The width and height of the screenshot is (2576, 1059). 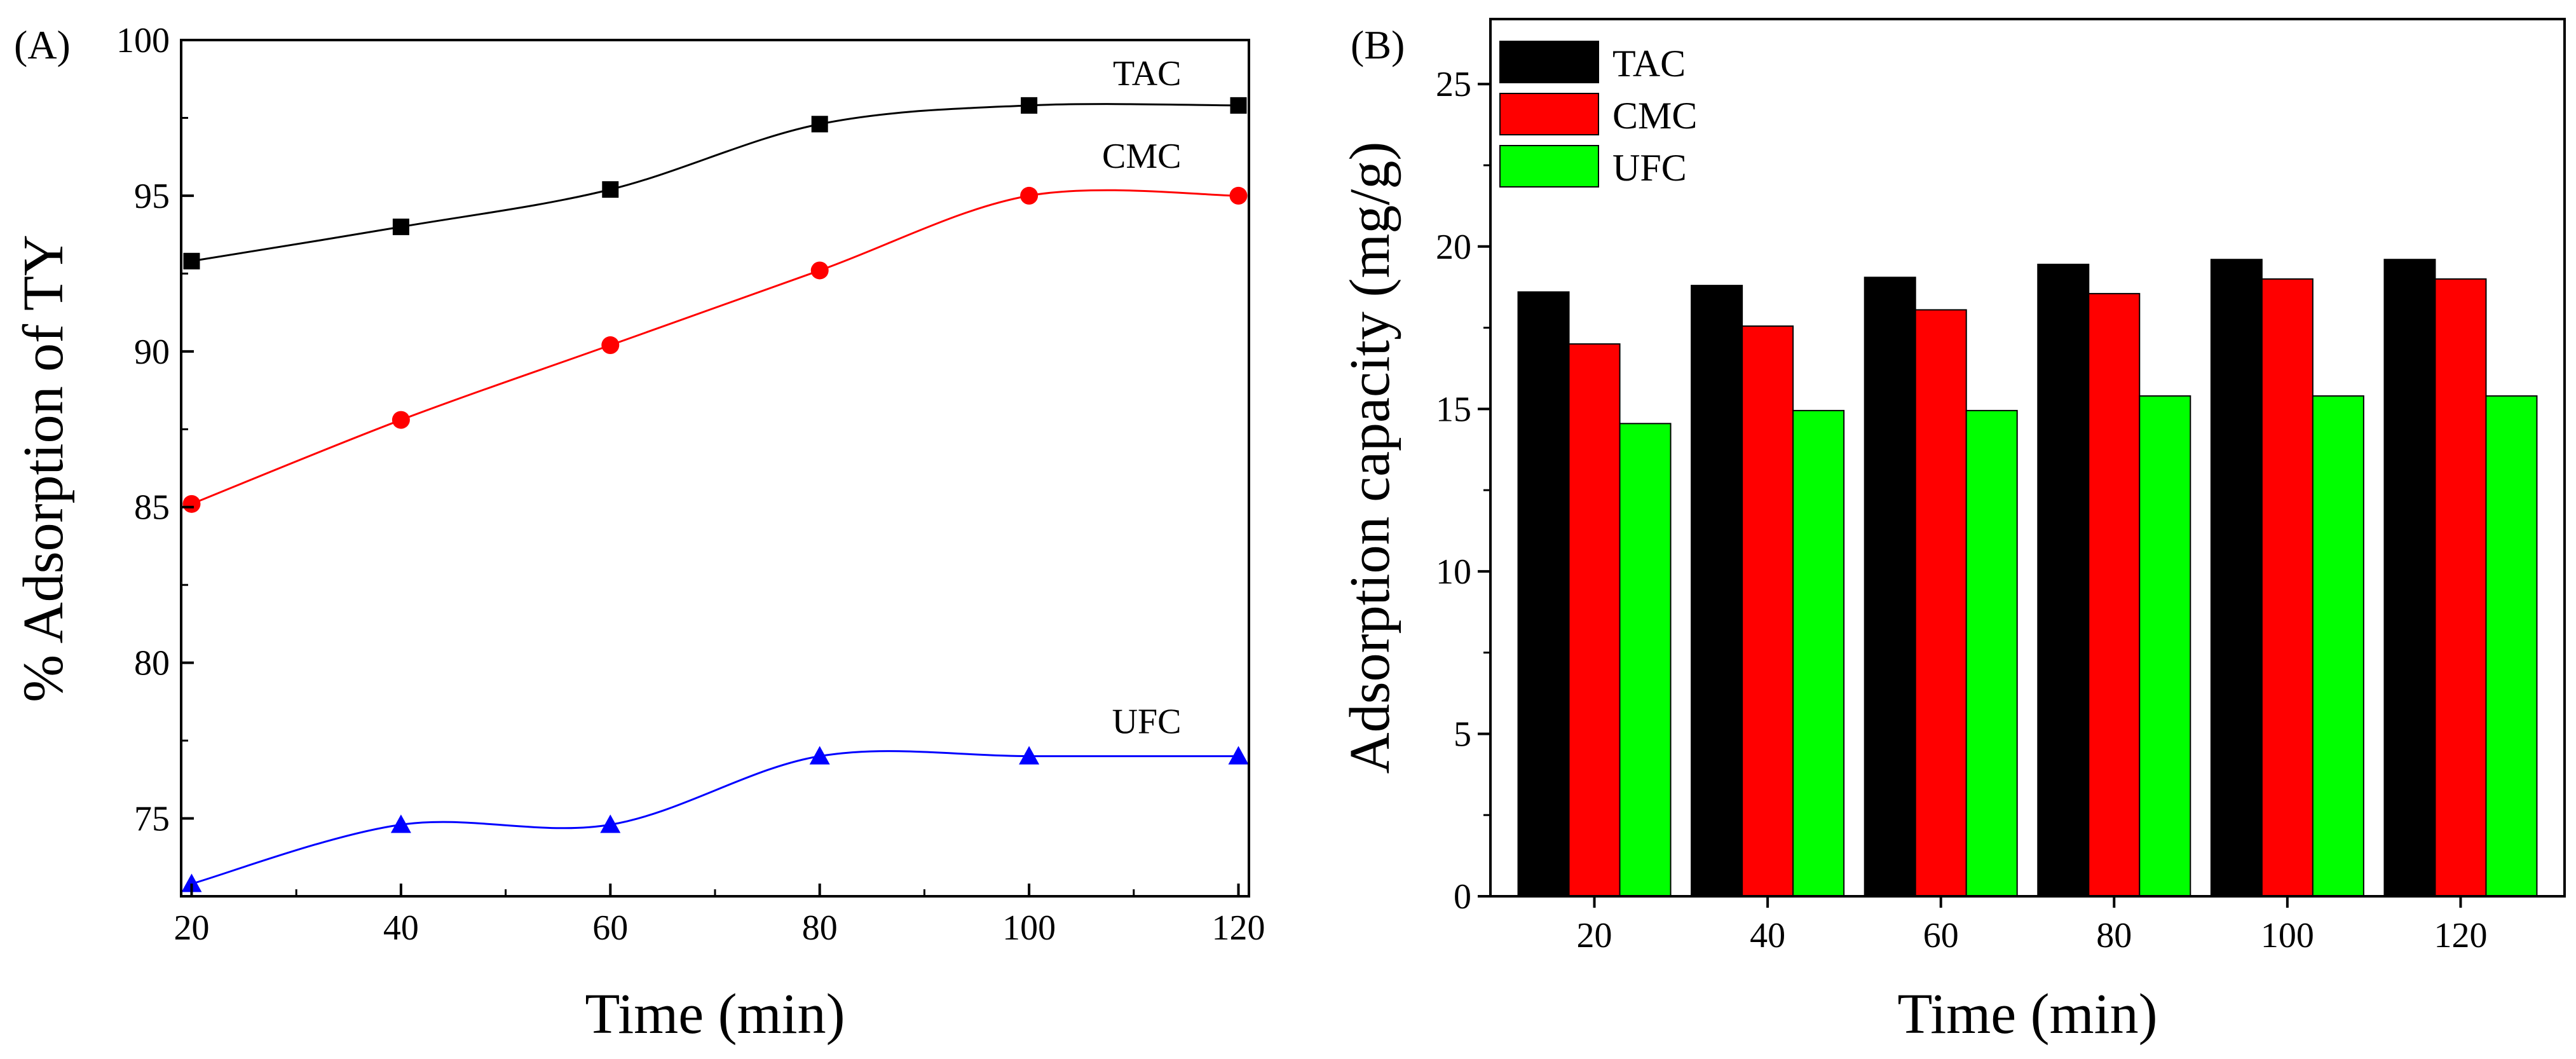 What do you see at coordinates (1453, 572) in the screenshot?
I see `y-tick-label: 10` at bounding box center [1453, 572].